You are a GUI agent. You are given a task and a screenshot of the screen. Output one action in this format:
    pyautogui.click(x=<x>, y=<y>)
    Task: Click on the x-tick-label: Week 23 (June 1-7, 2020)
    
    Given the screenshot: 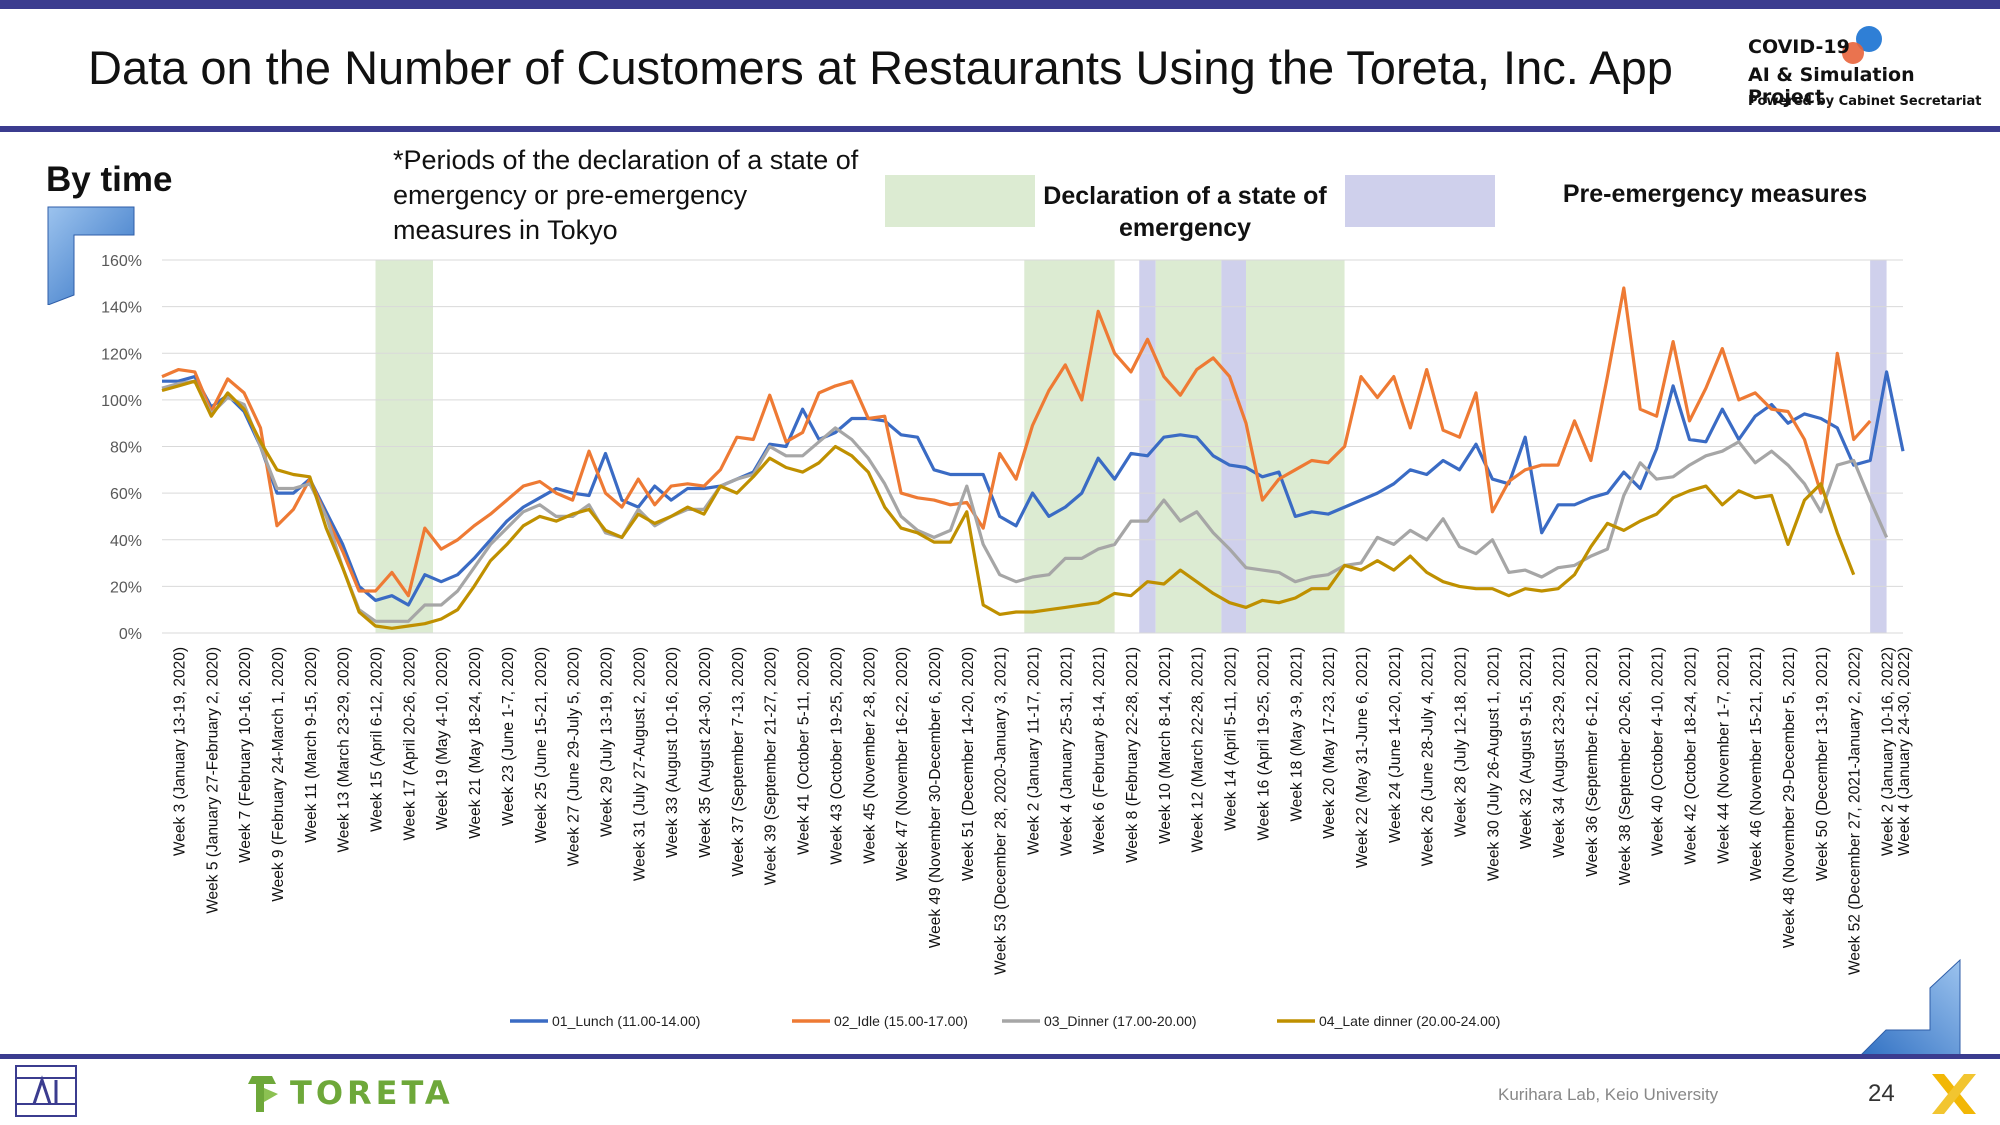 What is the action you would take?
    pyautogui.click(x=508, y=736)
    